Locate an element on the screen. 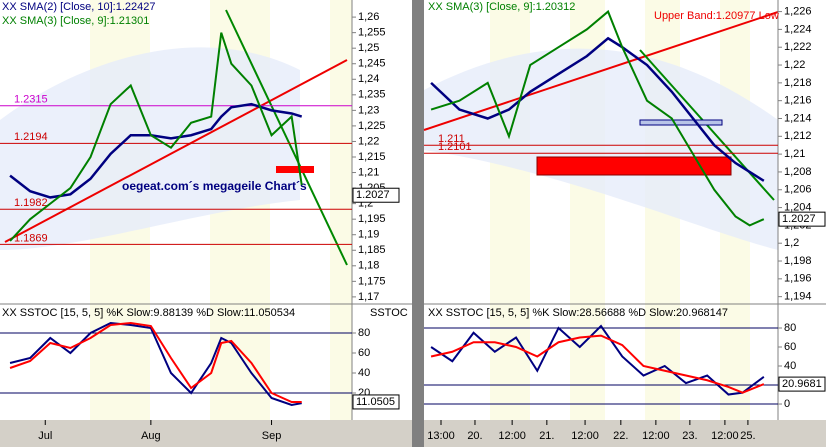 Image resolution: width=826 pixels, height=447 pixels. level-label: 1.211 is located at coordinates (451, 139).